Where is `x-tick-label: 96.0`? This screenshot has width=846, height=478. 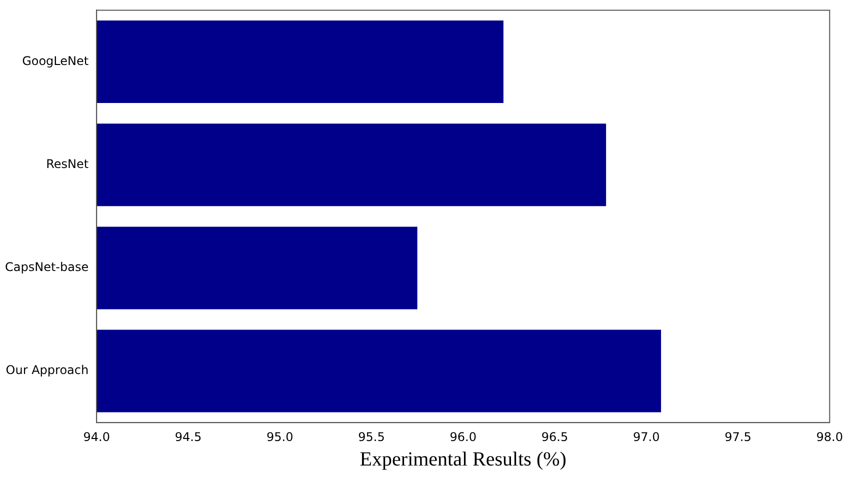
x-tick-label: 96.0 is located at coordinates (463, 437).